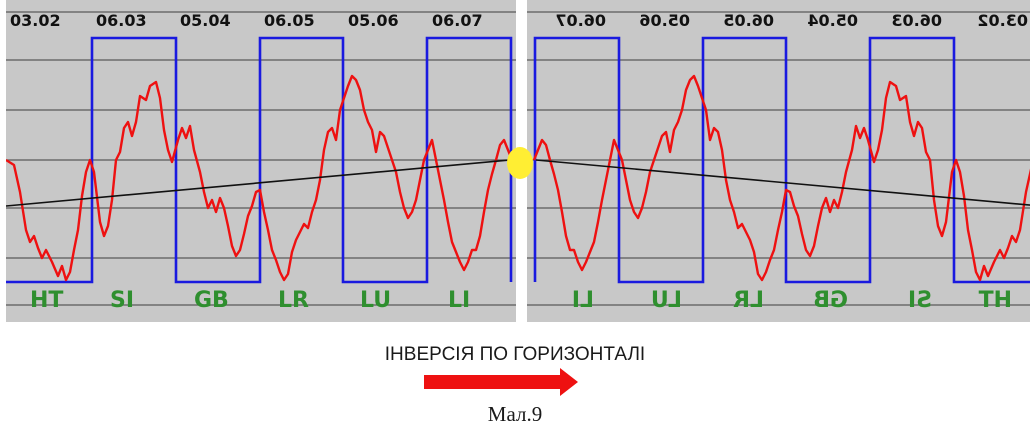  I want to click on inversion-caption: ІНВЕРСІЯ ПО ГОРИЗОНТАЛІ, so click(515, 354).